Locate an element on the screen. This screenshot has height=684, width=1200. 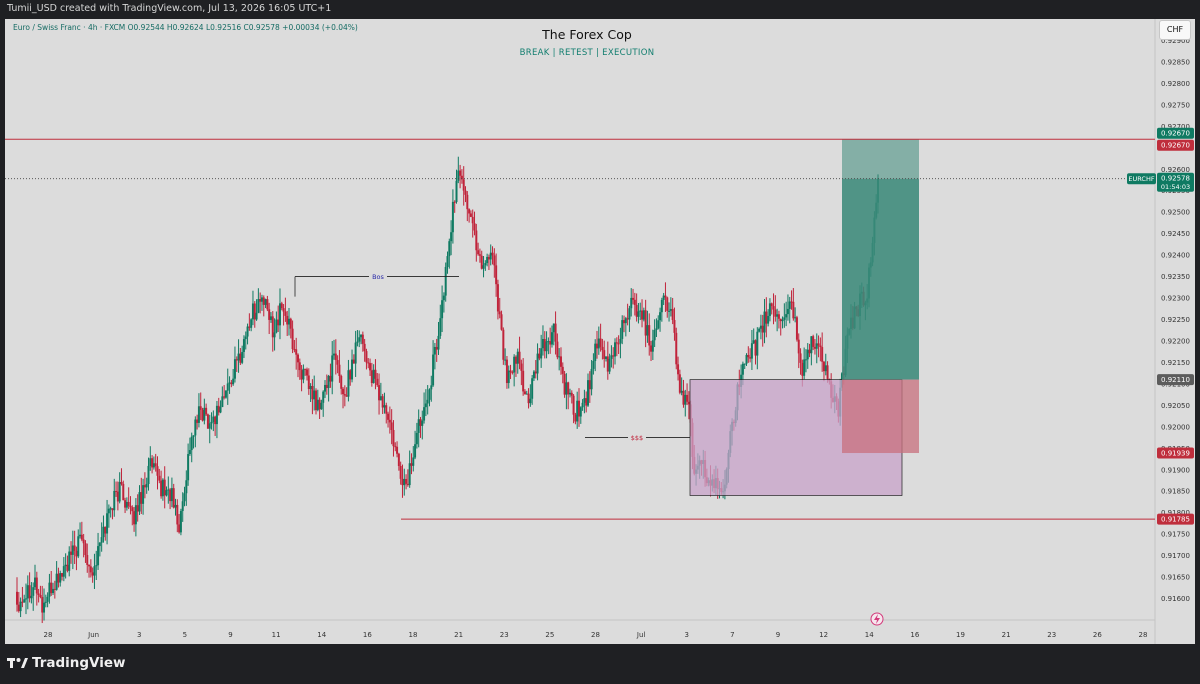
time-tick-label: 16 is located at coordinates (367, 635).